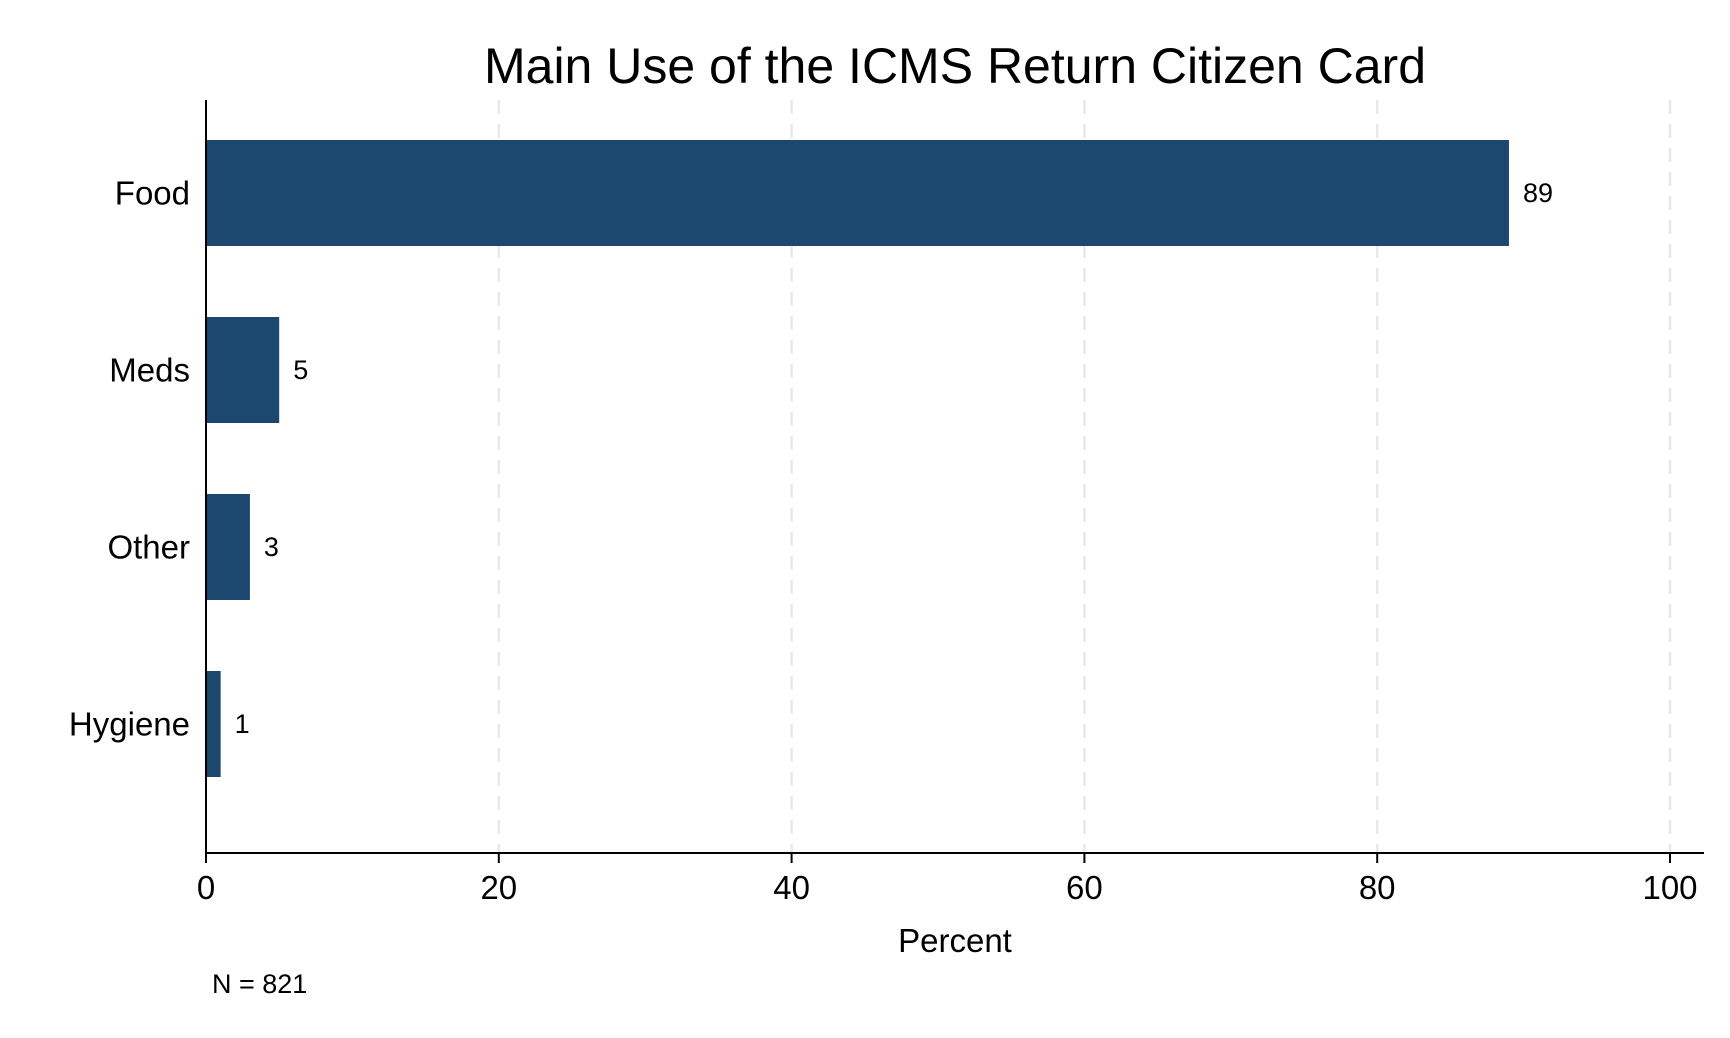  Describe the element at coordinates (955, 940) in the screenshot. I see `x-axis-title: Percent` at that location.